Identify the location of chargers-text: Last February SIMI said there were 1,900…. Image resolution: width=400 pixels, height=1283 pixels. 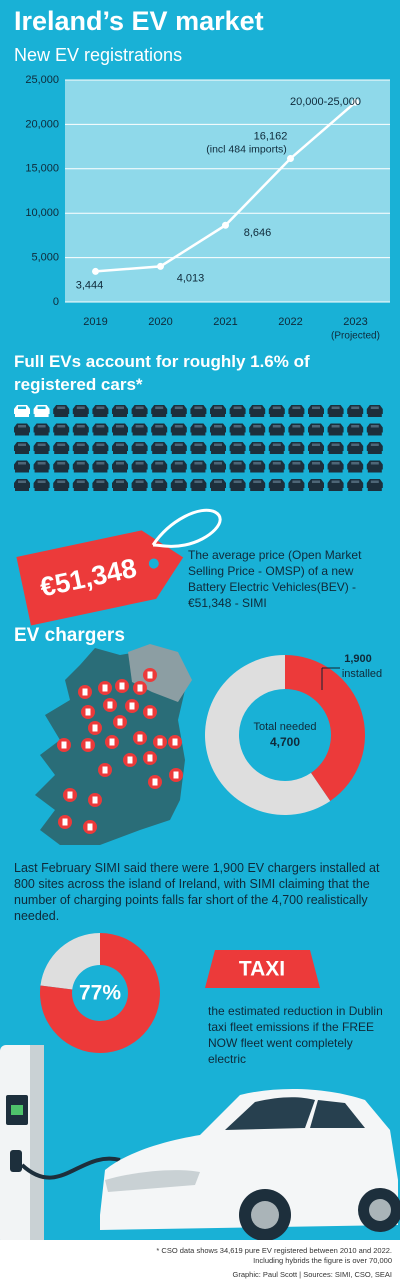
(197, 892).